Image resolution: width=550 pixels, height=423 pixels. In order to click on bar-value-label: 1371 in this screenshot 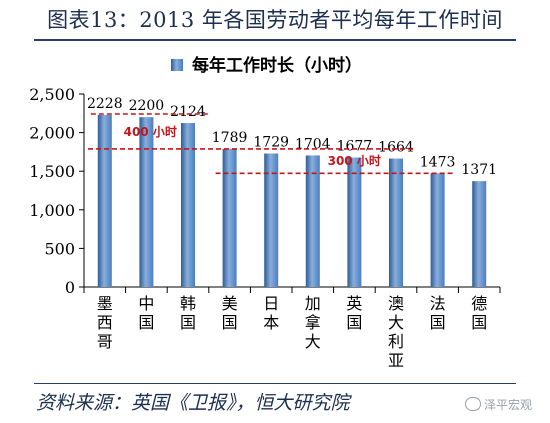, I will do `click(479, 170)`.